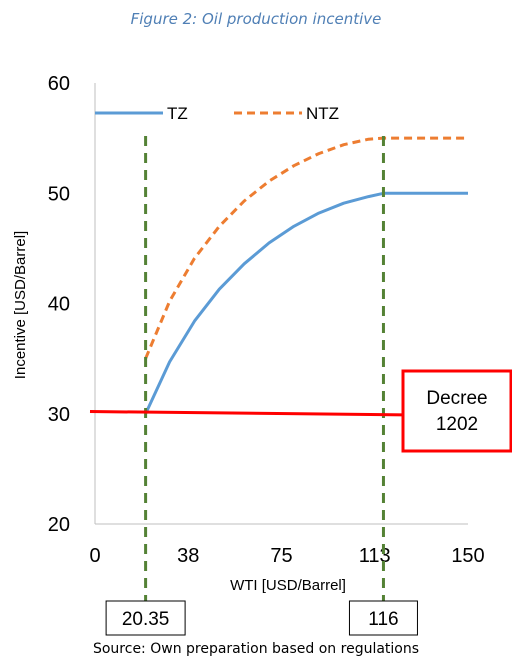 Image resolution: width=512 pixels, height=667 pixels. What do you see at coordinates (177, 113) in the screenshot?
I see `legend-label: TZ` at bounding box center [177, 113].